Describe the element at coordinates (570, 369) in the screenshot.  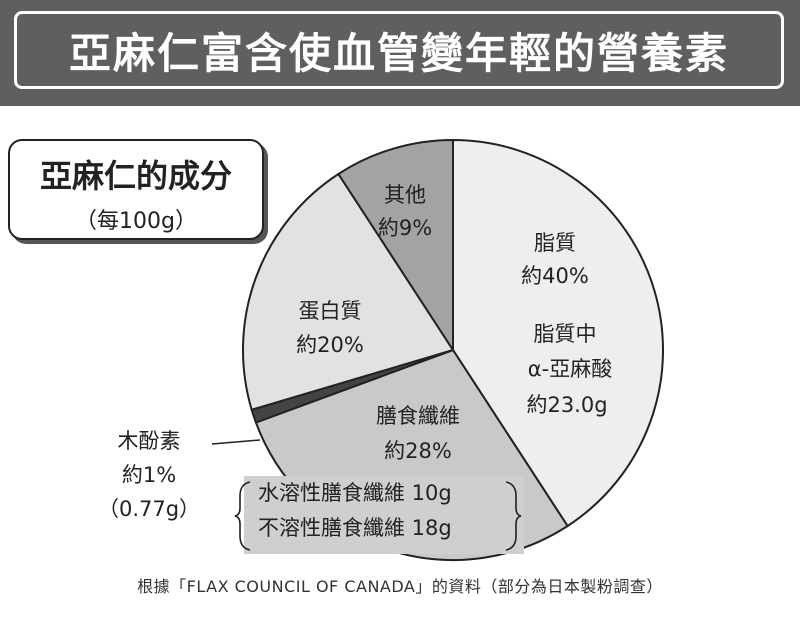
I see `label-lipid-detail-2: α-亞麻酸` at that location.